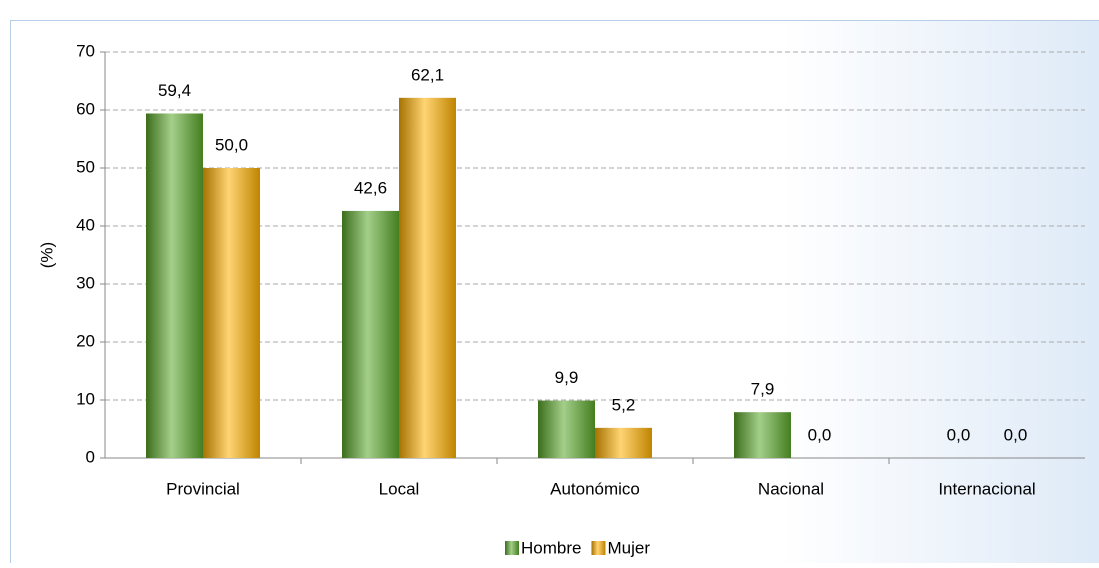 This screenshot has width=1099, height=568. What do you see at coordinates (85, 282) in the screenshot?
I see `y-tick-label: 30` at bounding box center [85, 282].